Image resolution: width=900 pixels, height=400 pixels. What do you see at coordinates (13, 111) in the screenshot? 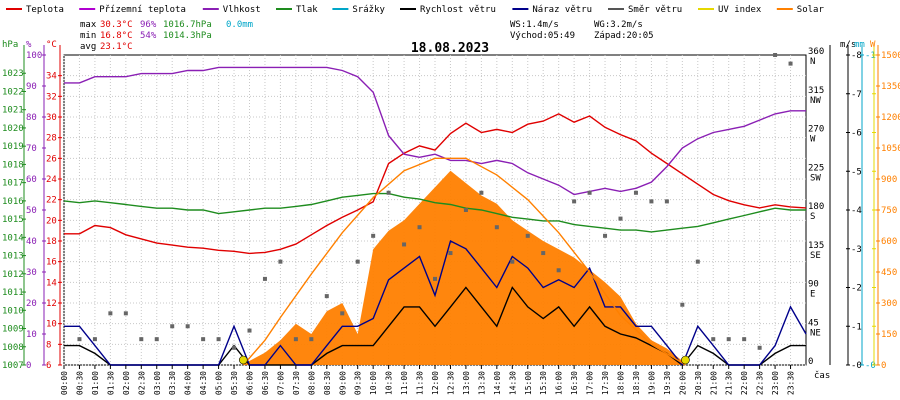
I see `pressure-tick-label: 1021` at bounding box center [13, 111].